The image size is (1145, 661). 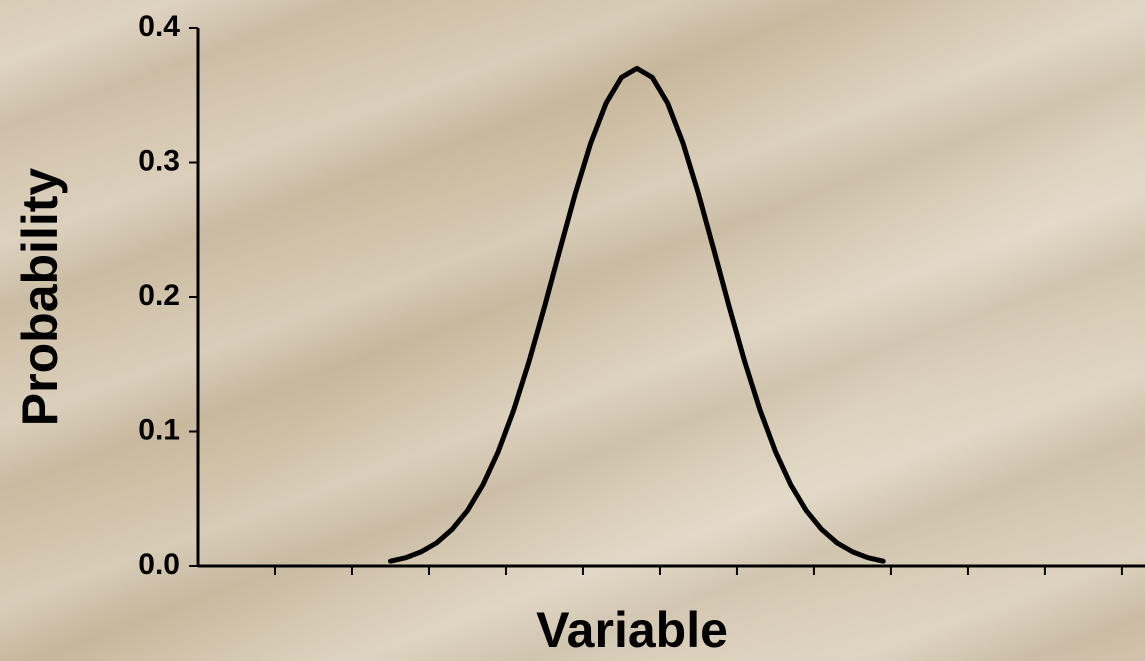 What do you see at coordinates (40, 297) in the screenshot?
I see `y-axis-title: Probability` at bounding box center [40, 297].